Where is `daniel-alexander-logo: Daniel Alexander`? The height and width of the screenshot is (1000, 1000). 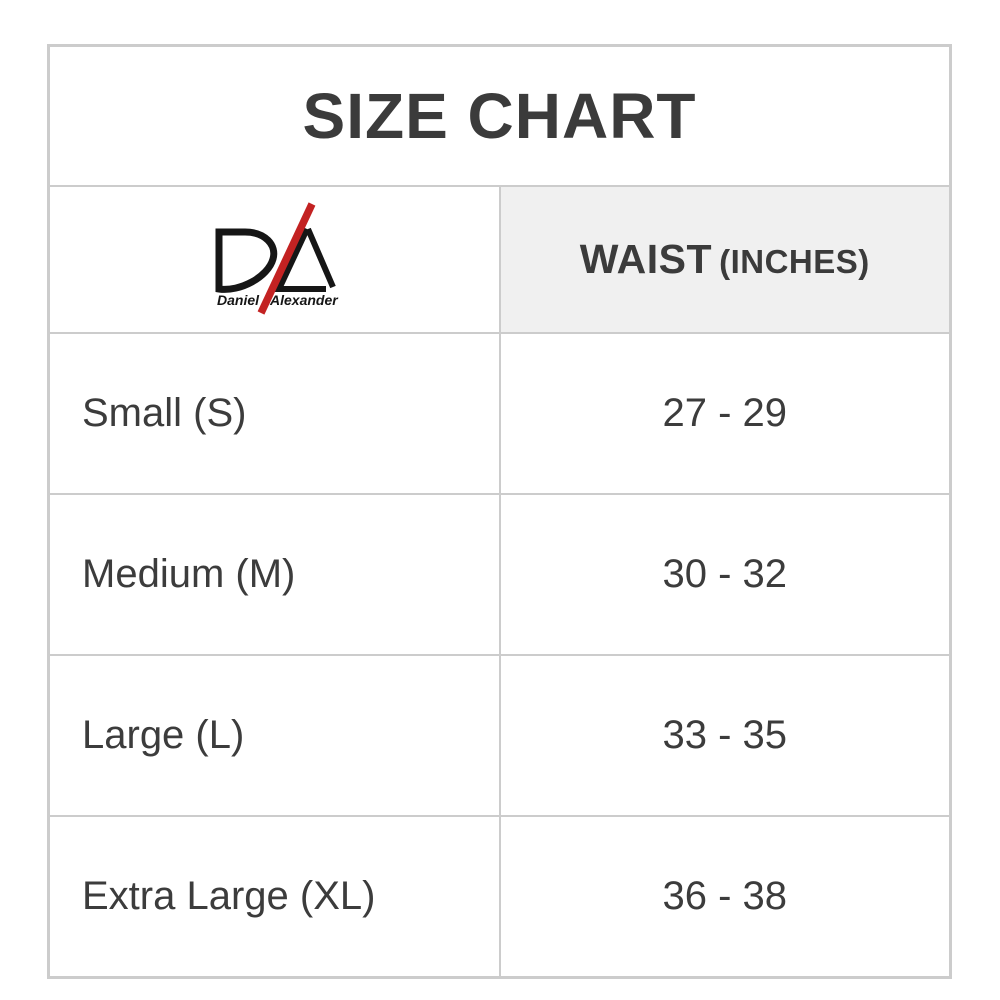
daniel-alexander-logo: Daniel Alexander is located at coordinates (277, 258).